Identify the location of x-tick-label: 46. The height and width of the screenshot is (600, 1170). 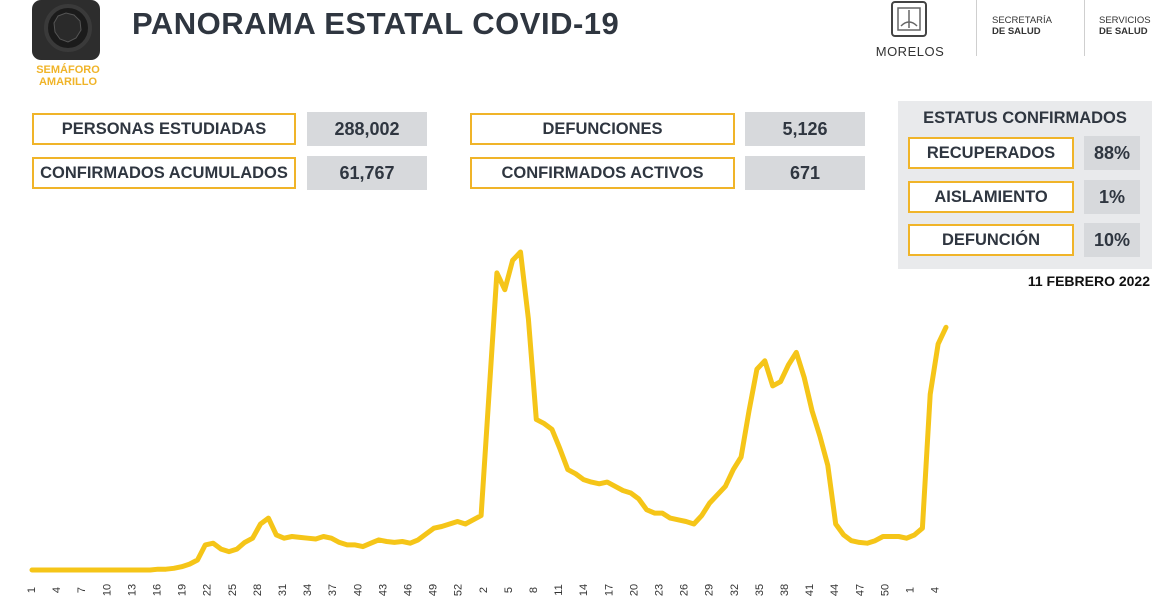
(409, 590).